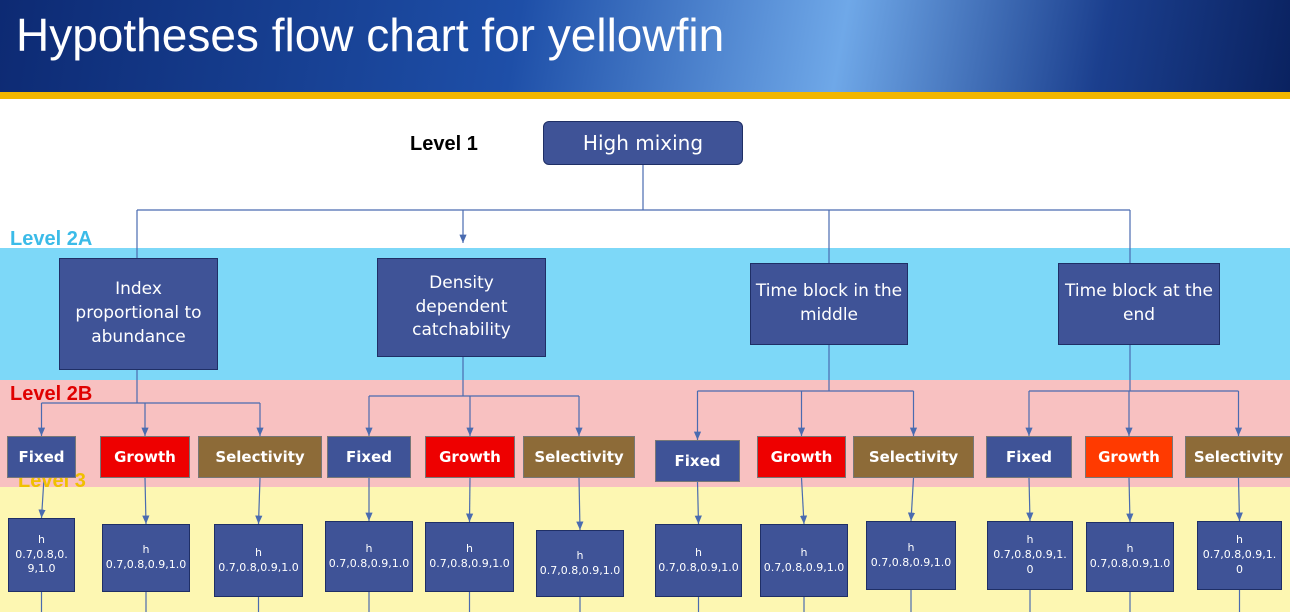 The image size is (1290, 612). Describe the element at coordinates (370, 35) in the screenshot. I see `slide-title: Hypotheses flow chart for yellowfin` at that location.